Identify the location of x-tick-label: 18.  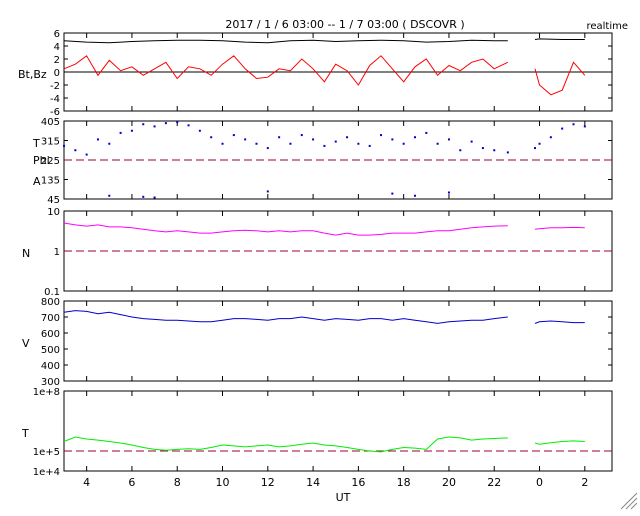
(404, 482).